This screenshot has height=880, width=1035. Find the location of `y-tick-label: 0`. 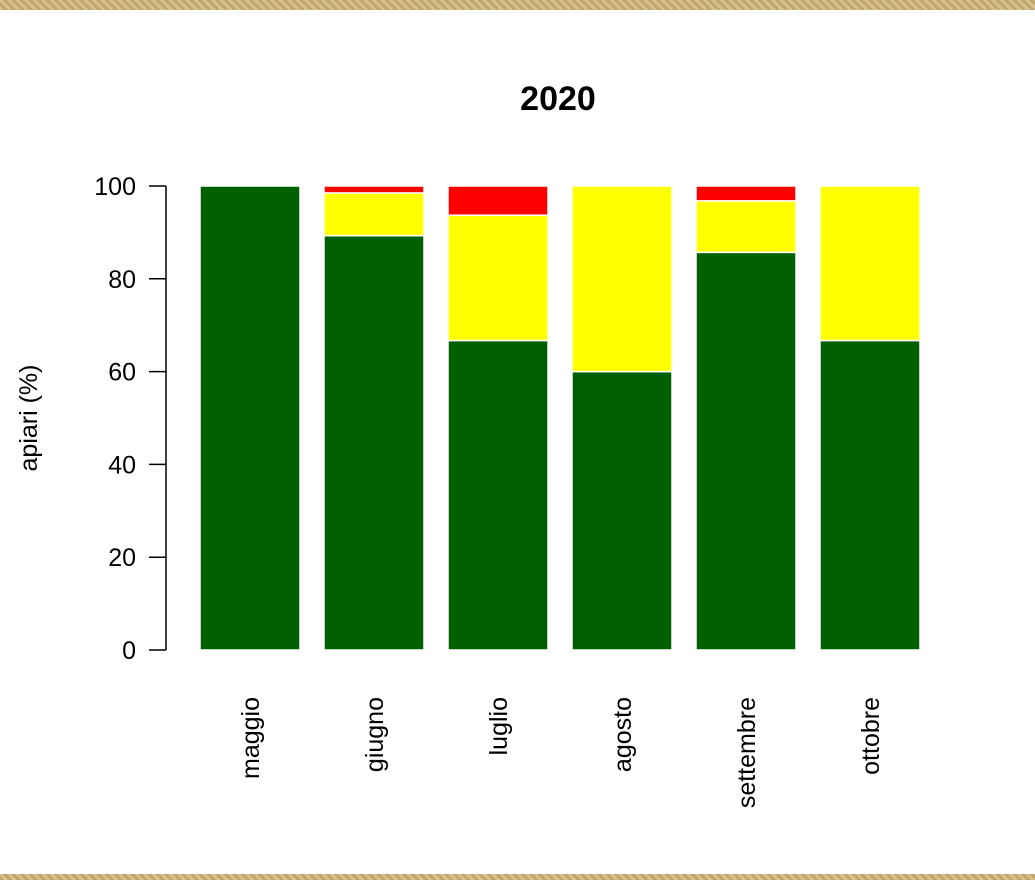

y-tick-label: 0 is located at coordinates (129, 651).